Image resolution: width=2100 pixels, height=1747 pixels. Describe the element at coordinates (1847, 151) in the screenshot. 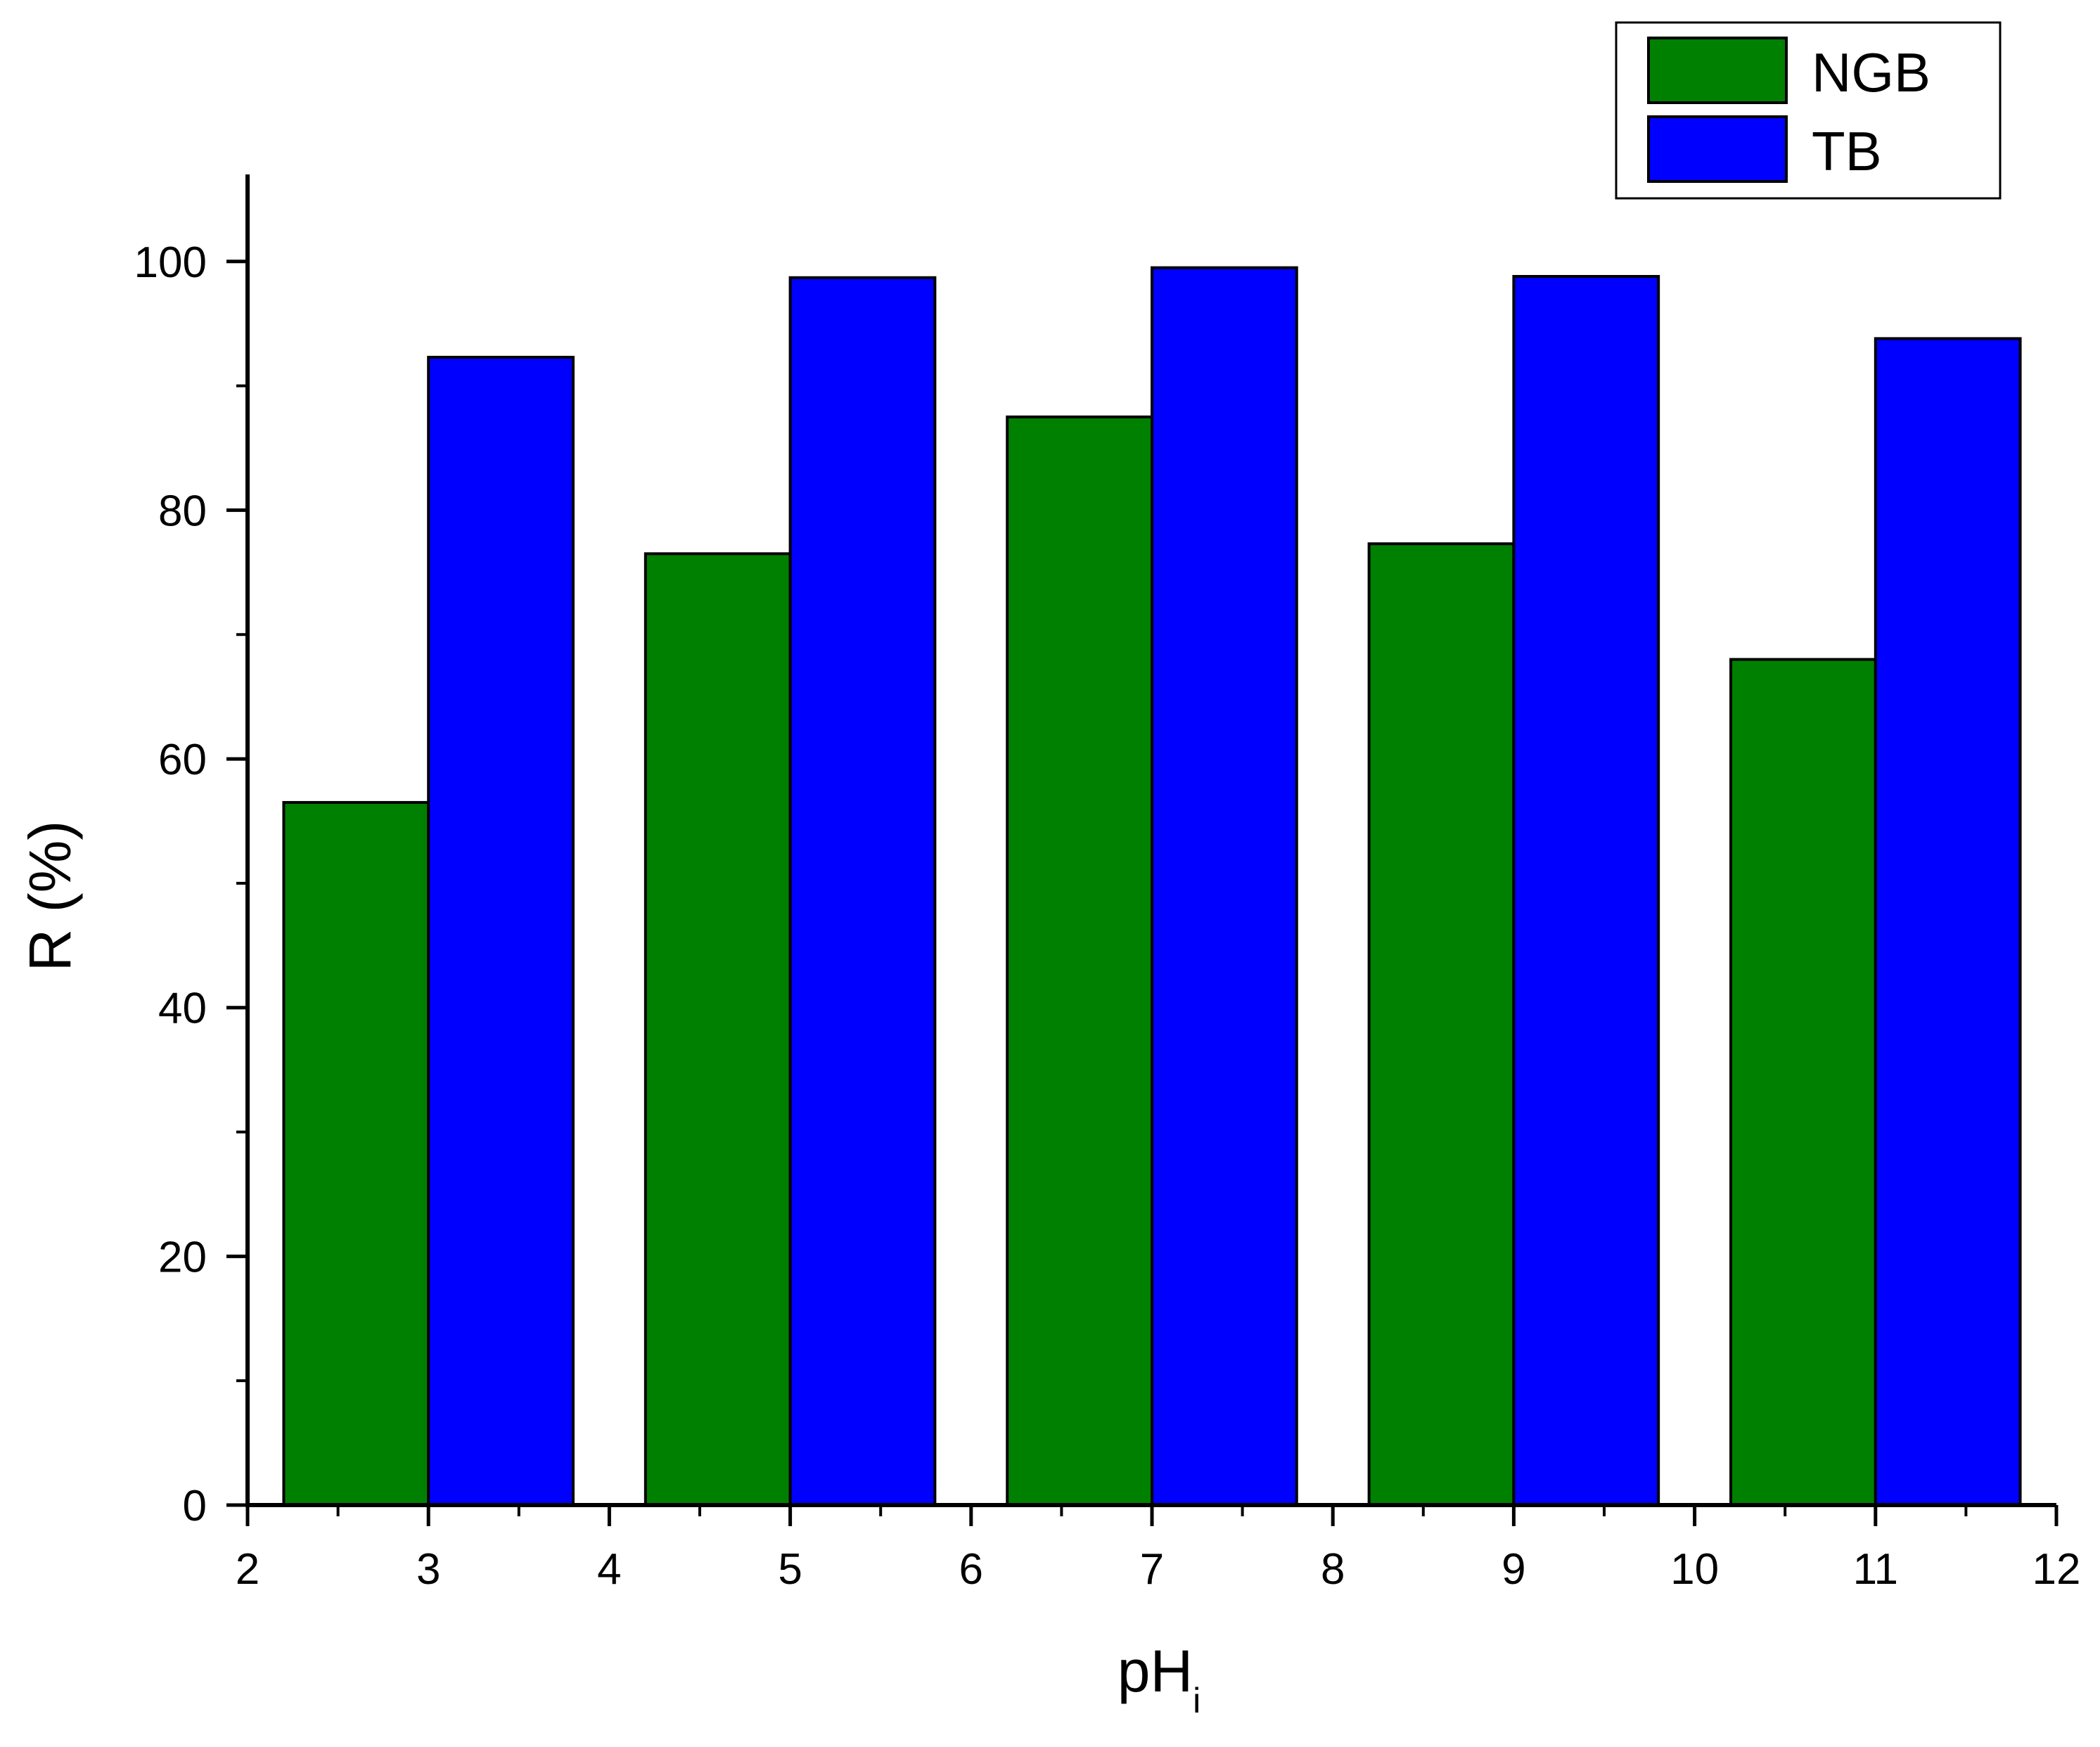

I see `legend-label-tb: TB` at that location.